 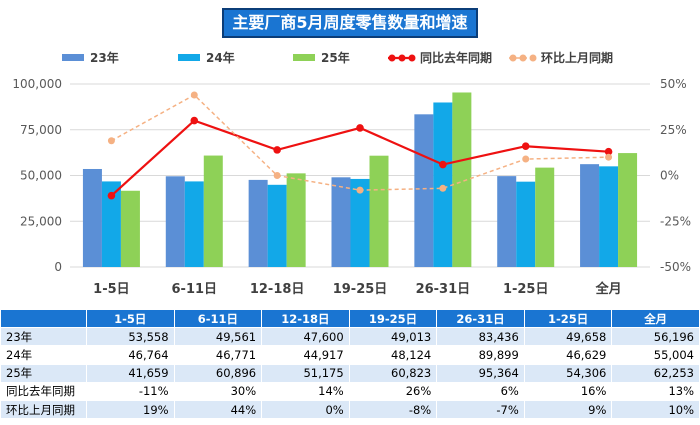 What do you see at coordinates (360, 289) in the screenshot?
I see `x-tick-label: 19-25日` at bounding box center [360, 289].